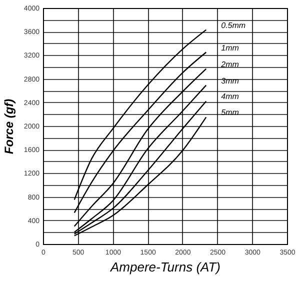 This screenshot has height=284, width=301. Describe the element at coordinates (230, 47) in the screenshot. I see `series-label: 1mm` at that location.